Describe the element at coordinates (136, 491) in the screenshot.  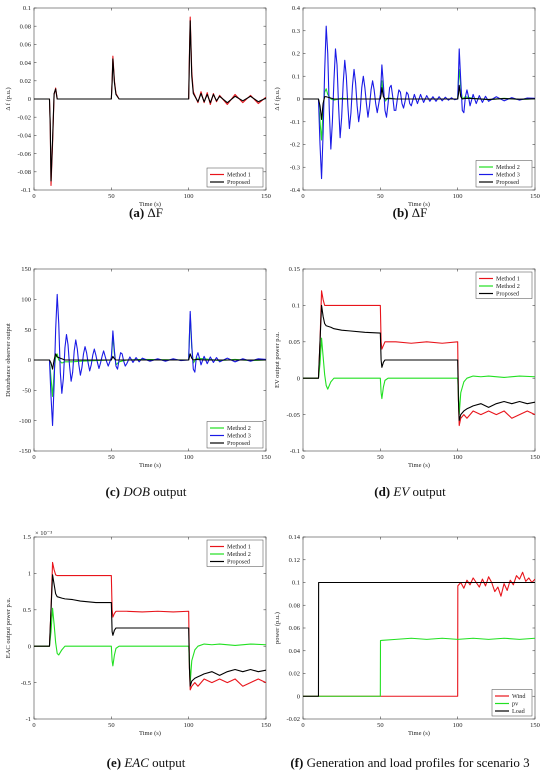
I see `caption-italic: DOB` at that location.